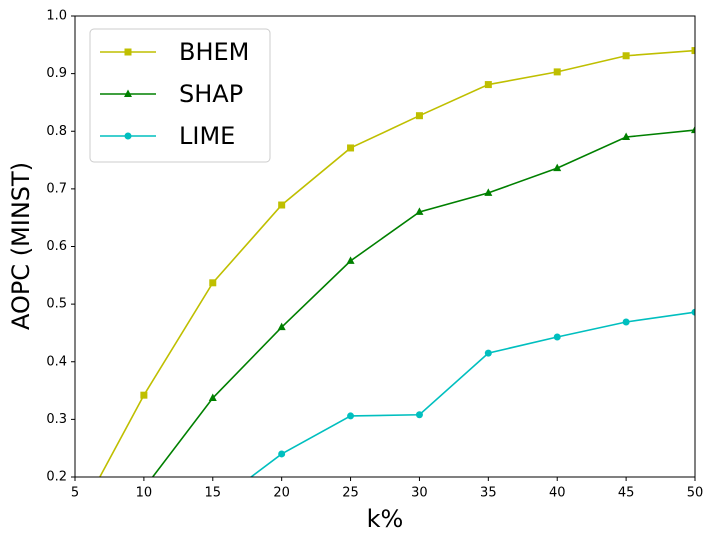  What do you see at coordinates (626, 493) in the screenshot?
I see `x-tick-label: 45` at bounding box center [626, 493].